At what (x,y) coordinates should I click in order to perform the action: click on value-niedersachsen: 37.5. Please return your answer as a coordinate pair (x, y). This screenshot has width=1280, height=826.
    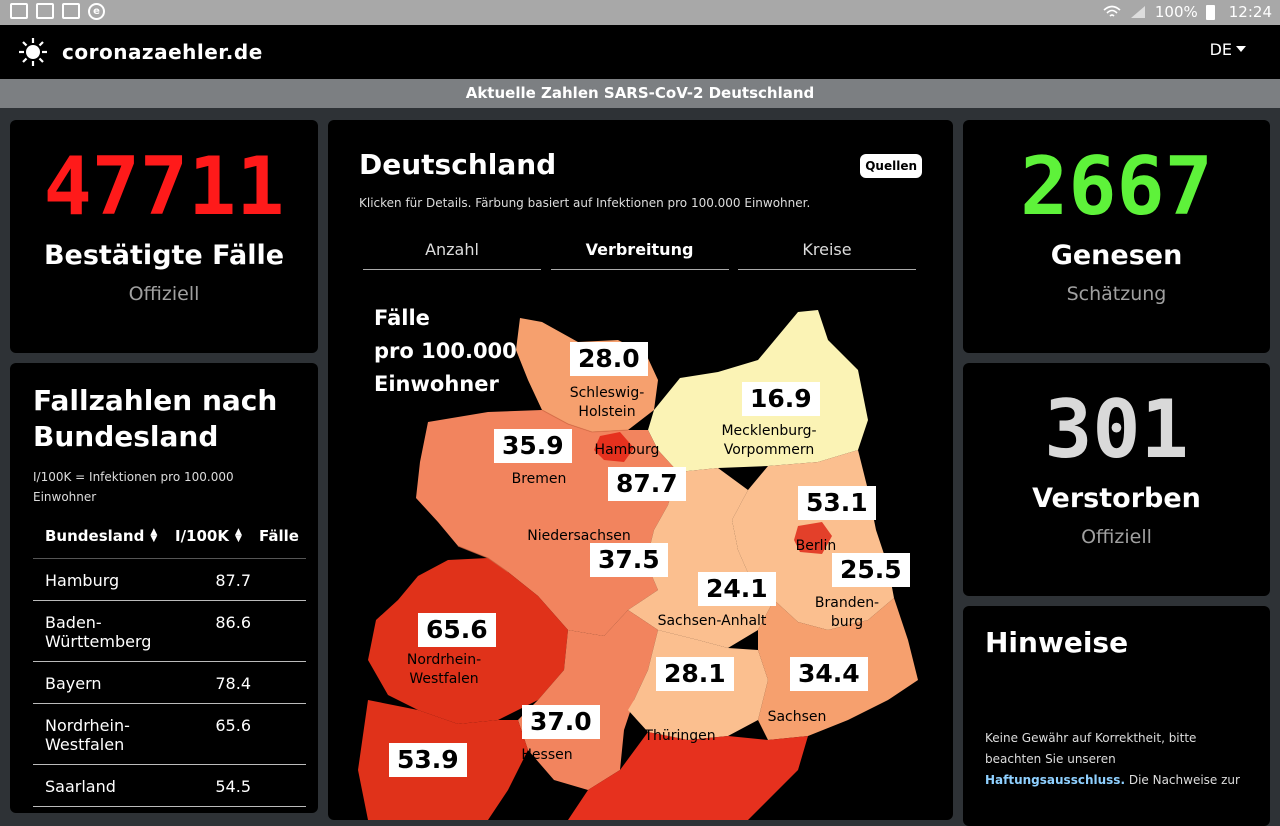
    Looking at the image, I should click on (629, 560).